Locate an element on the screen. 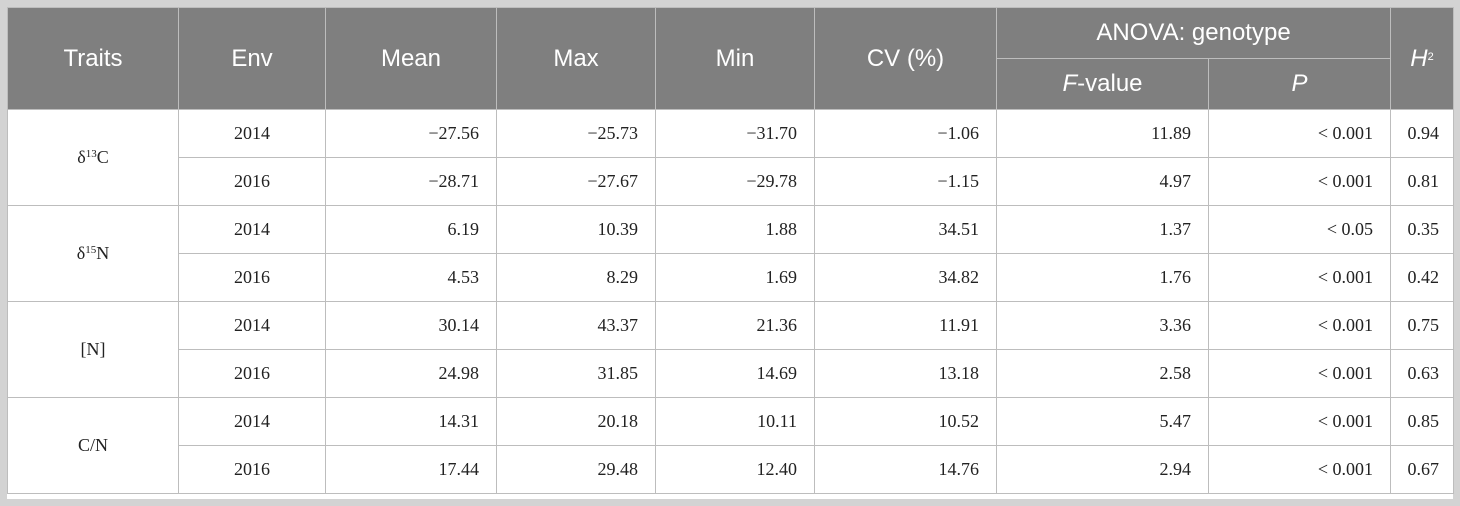 The image size is (1460, 506). f-italic: F is located at coordinates (1070, 83).